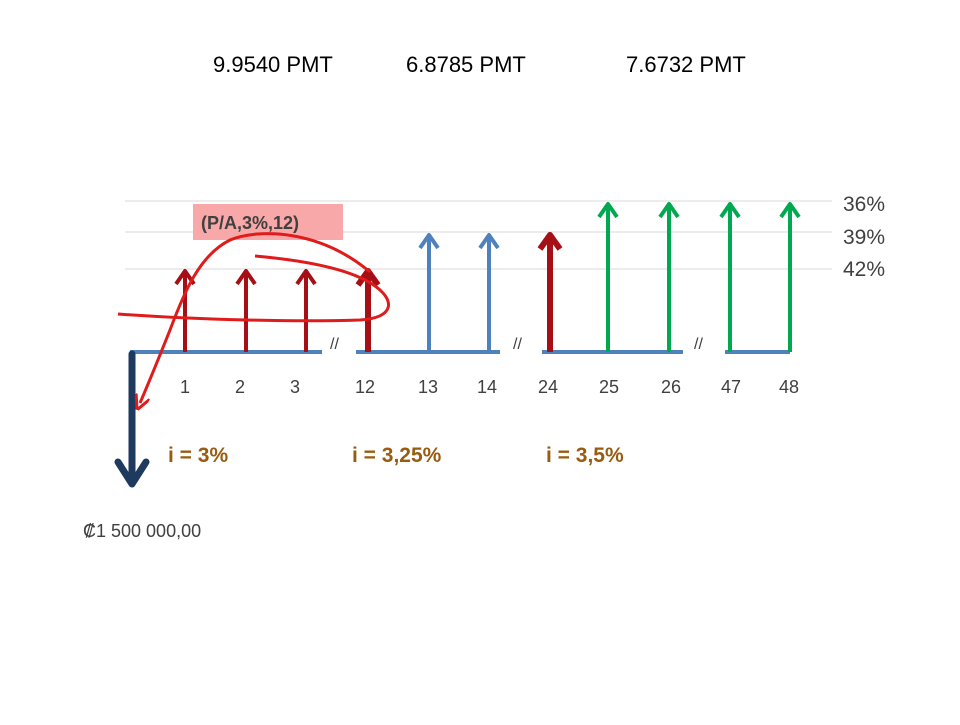 Image resolution: width=960 pixels, height=725 pixels. I want to click on rate-label-3: i = 3,5%, so click(585, 455).